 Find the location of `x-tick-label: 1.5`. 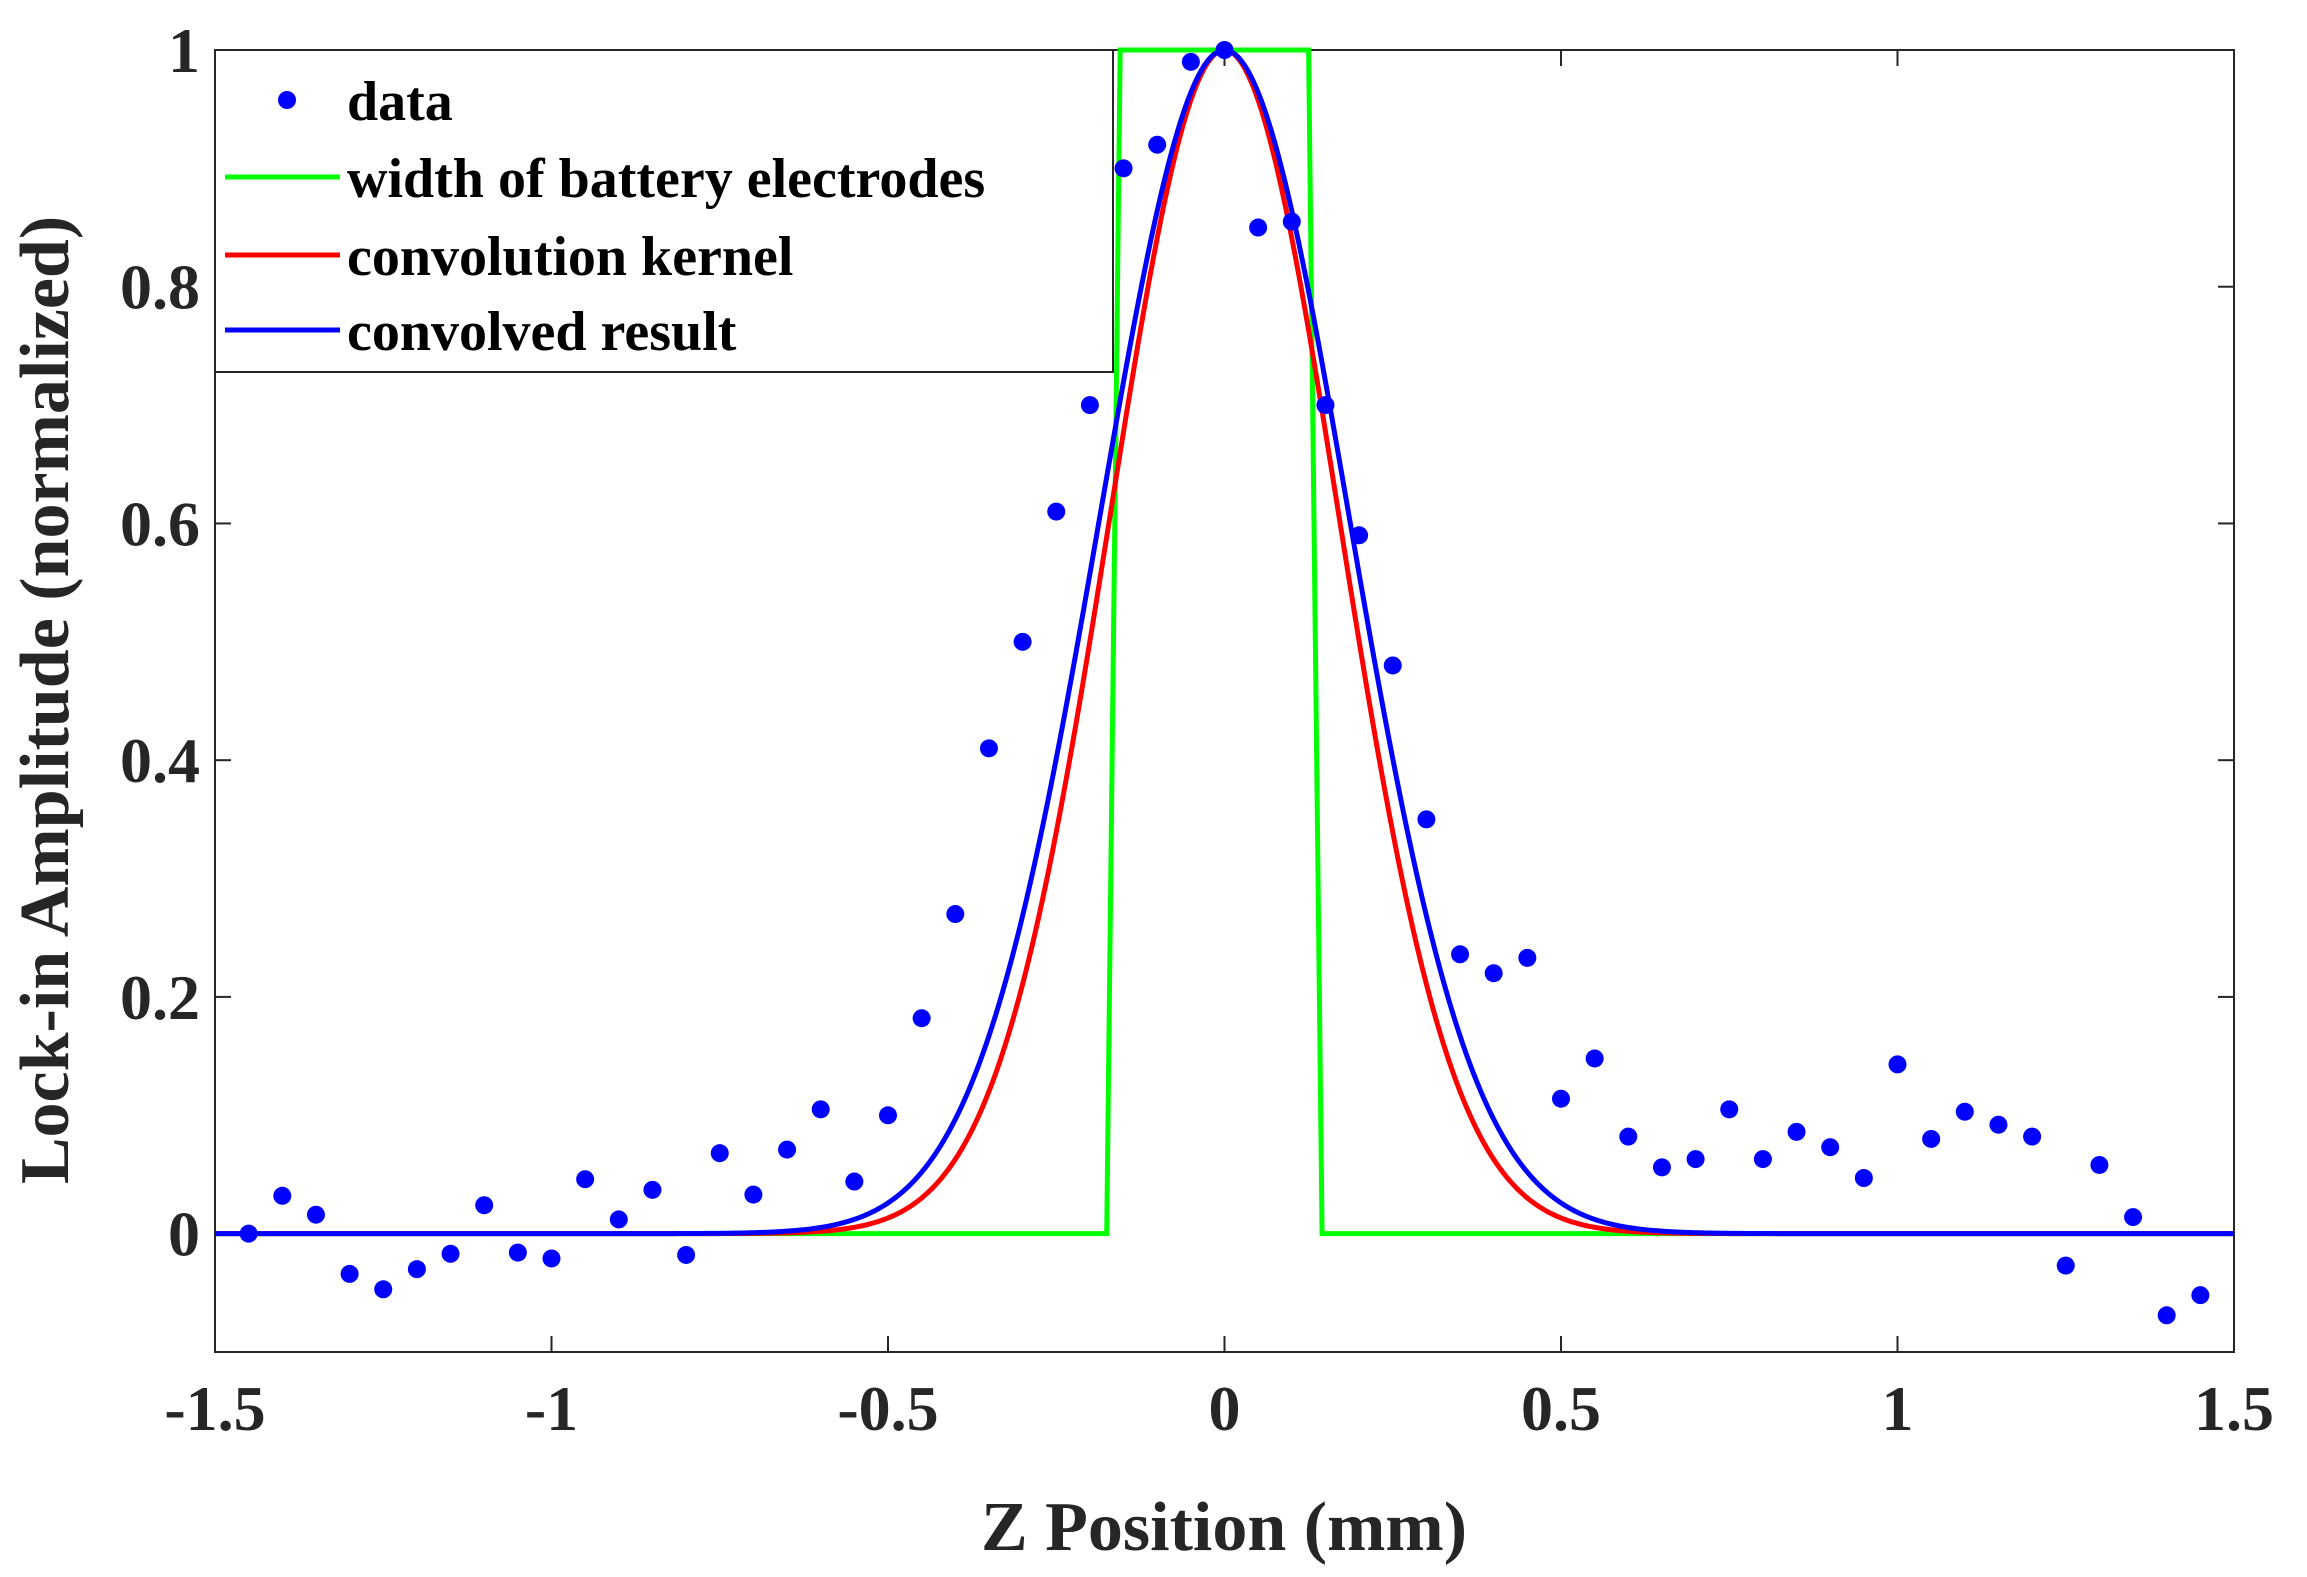

x-tick-label: 1.5 is located at coordinates (2234, 1408).